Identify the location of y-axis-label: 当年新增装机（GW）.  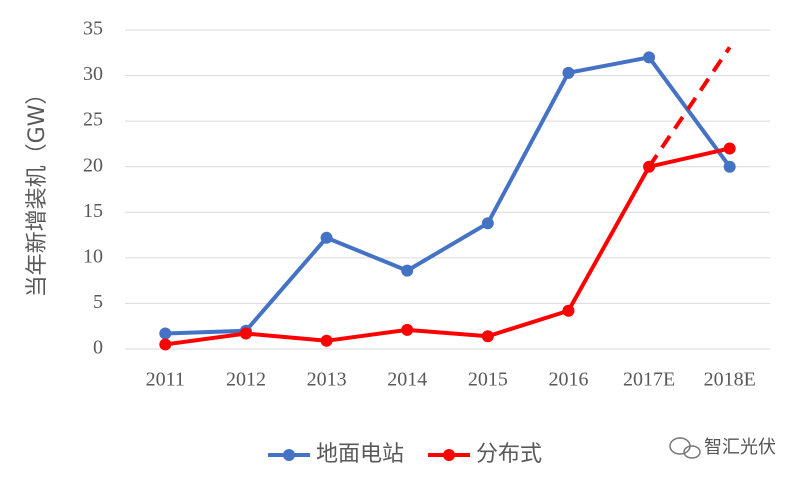
(37, 190).